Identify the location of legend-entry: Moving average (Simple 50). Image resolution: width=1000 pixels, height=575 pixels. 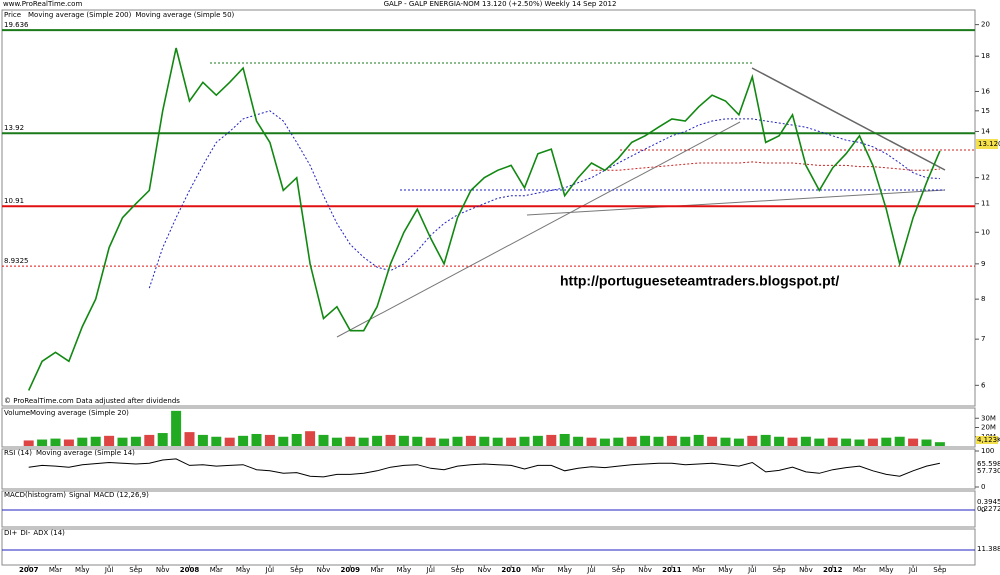
(184, 15).